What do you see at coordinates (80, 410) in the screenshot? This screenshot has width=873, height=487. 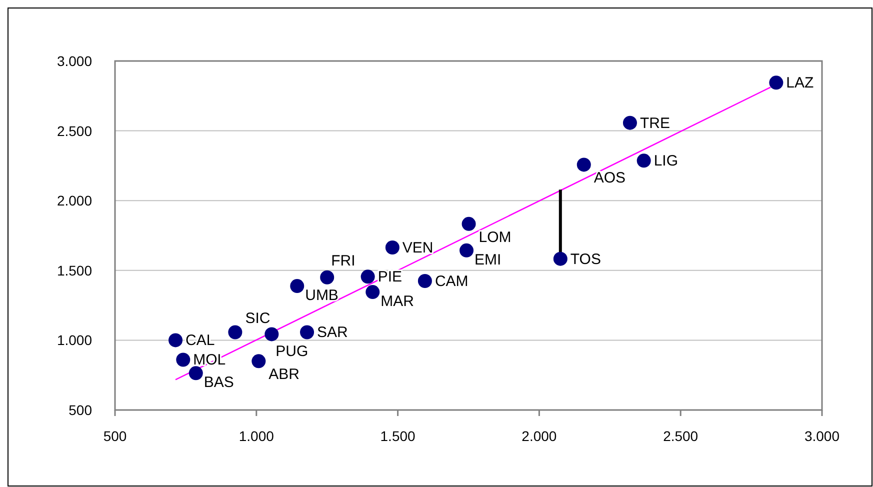 I see `y-tick-label: 500` at bounding box center [80, 410].